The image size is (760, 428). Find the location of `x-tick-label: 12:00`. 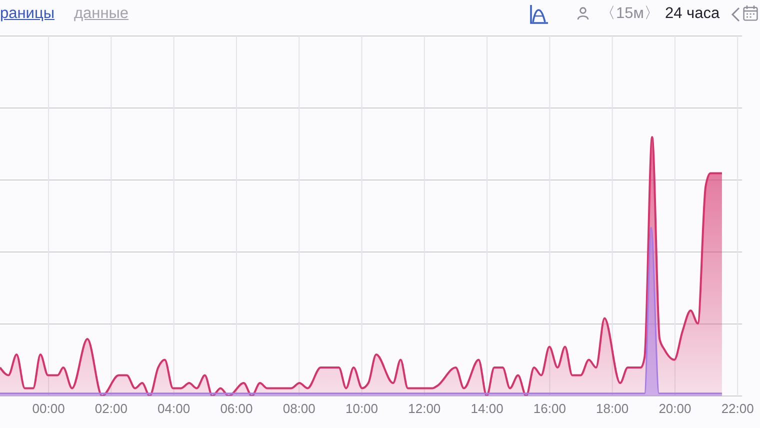

x-tick-label: 12:00 is located at coordinates (424, 408).